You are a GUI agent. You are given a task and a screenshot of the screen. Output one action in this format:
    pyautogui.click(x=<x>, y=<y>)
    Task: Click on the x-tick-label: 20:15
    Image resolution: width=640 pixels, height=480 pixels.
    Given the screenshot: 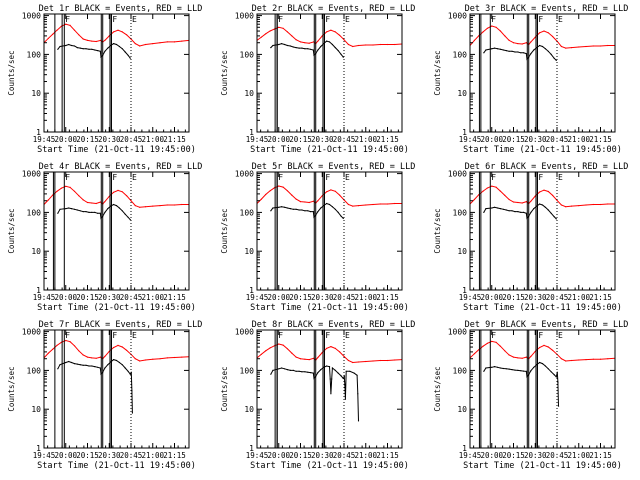 What is the action you would take?
    pyautogui.click(x=513, y=455)
    